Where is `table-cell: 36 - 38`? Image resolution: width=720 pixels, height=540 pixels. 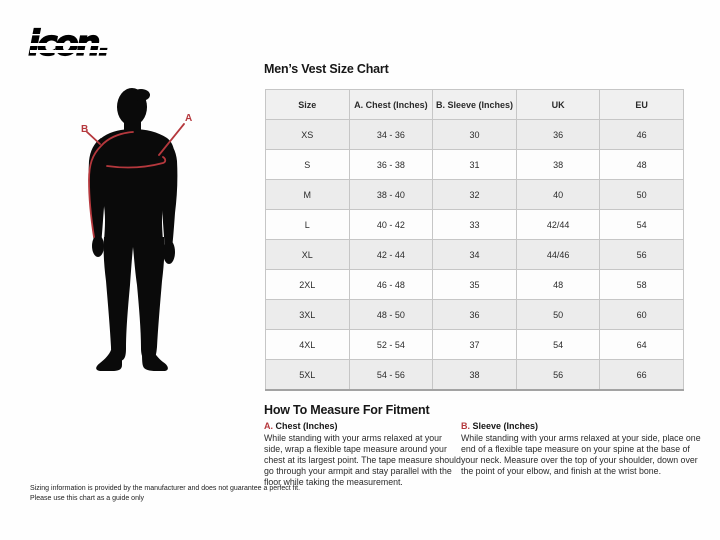 table-cell: 36 - 38 is located at coordinates (391, 164).